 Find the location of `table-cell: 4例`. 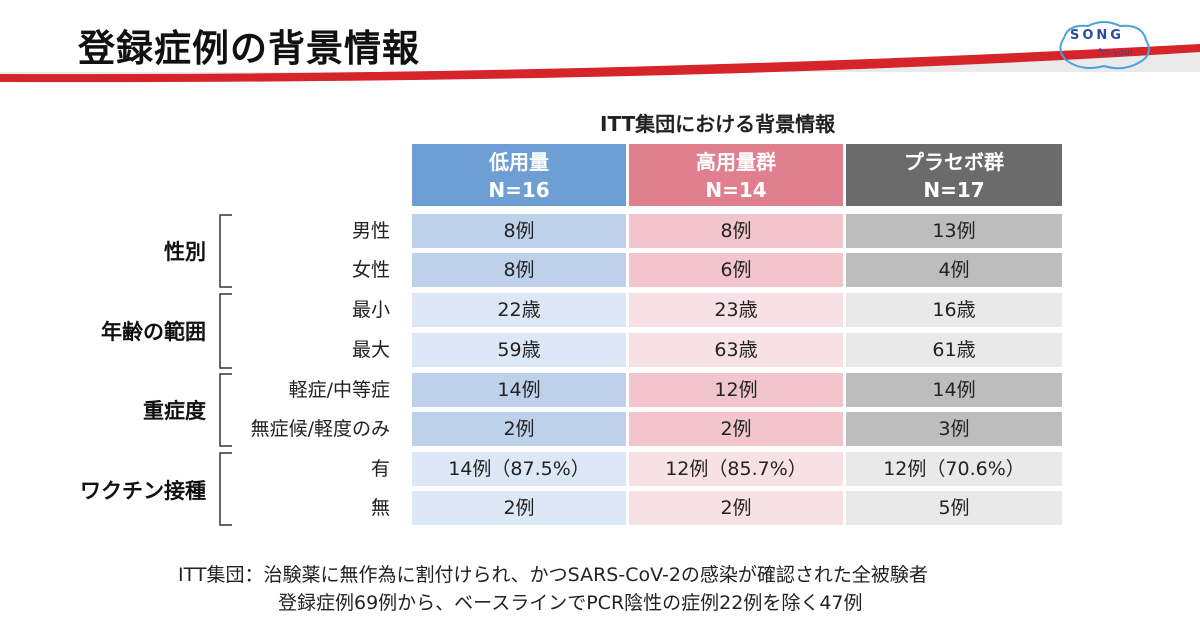

table-cell: 4例 is located at coordinates (954, 270).